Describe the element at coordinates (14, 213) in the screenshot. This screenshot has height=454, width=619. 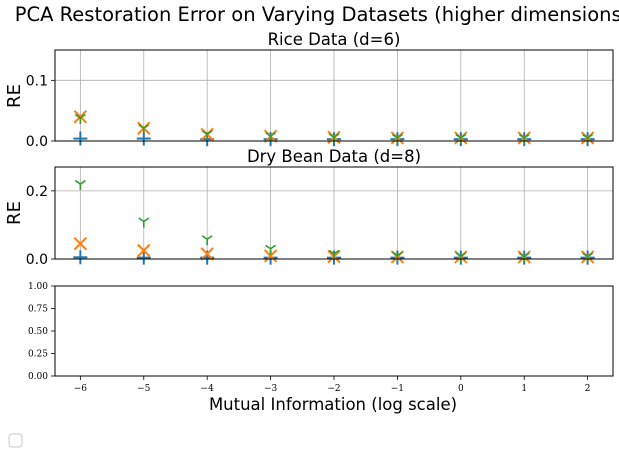
I see `panel-drybean-ylabel: RE` at that location.